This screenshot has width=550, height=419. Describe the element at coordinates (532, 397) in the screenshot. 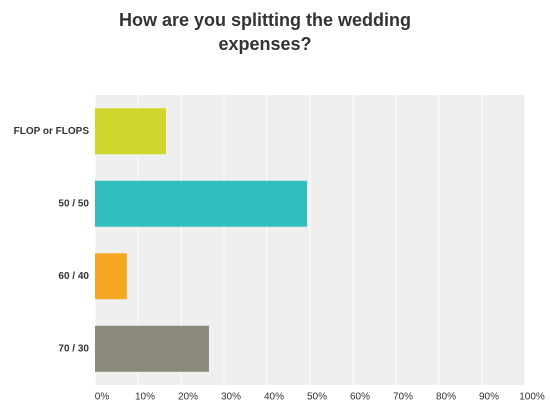

I see `x-tick-label: 100%` at that location.